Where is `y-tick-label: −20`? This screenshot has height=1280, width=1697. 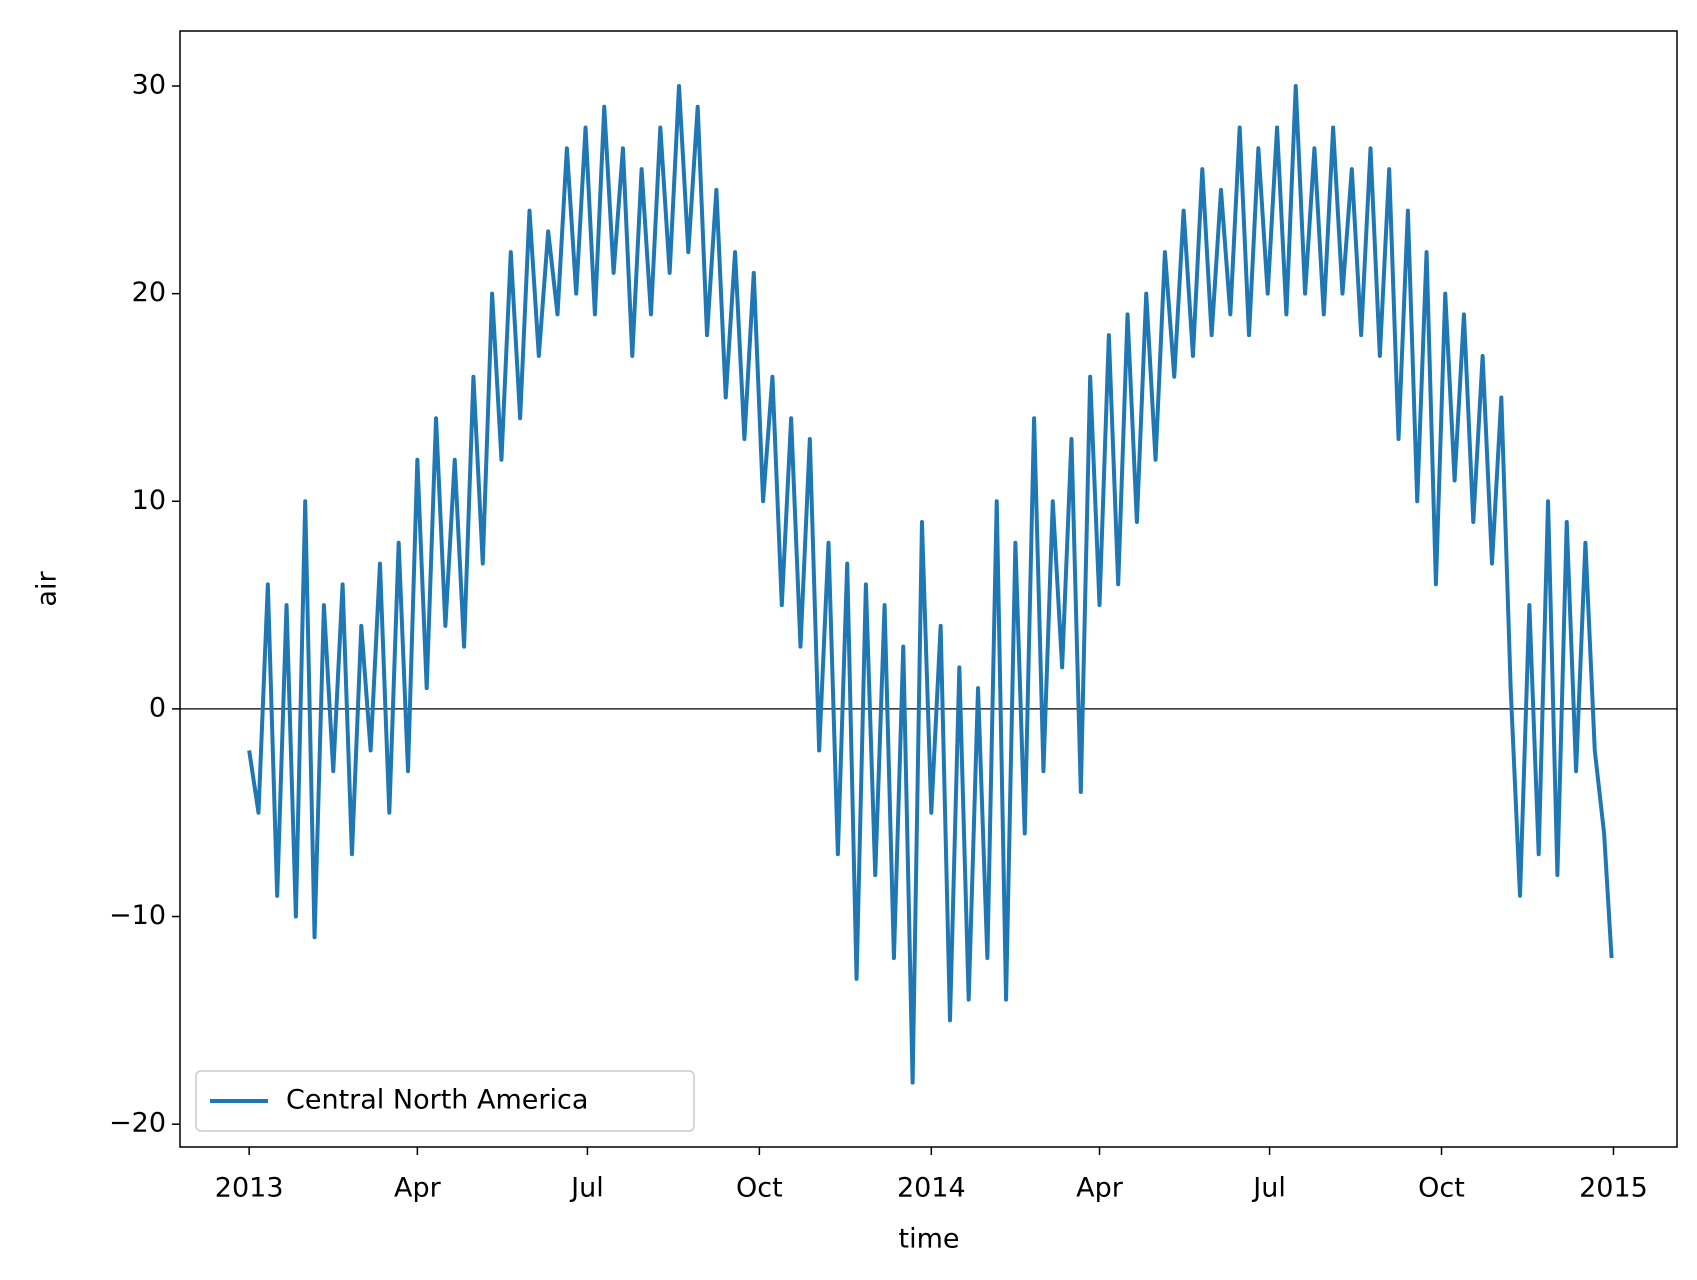
y-tick-label: −20 is located at coordinates (137, 1123).